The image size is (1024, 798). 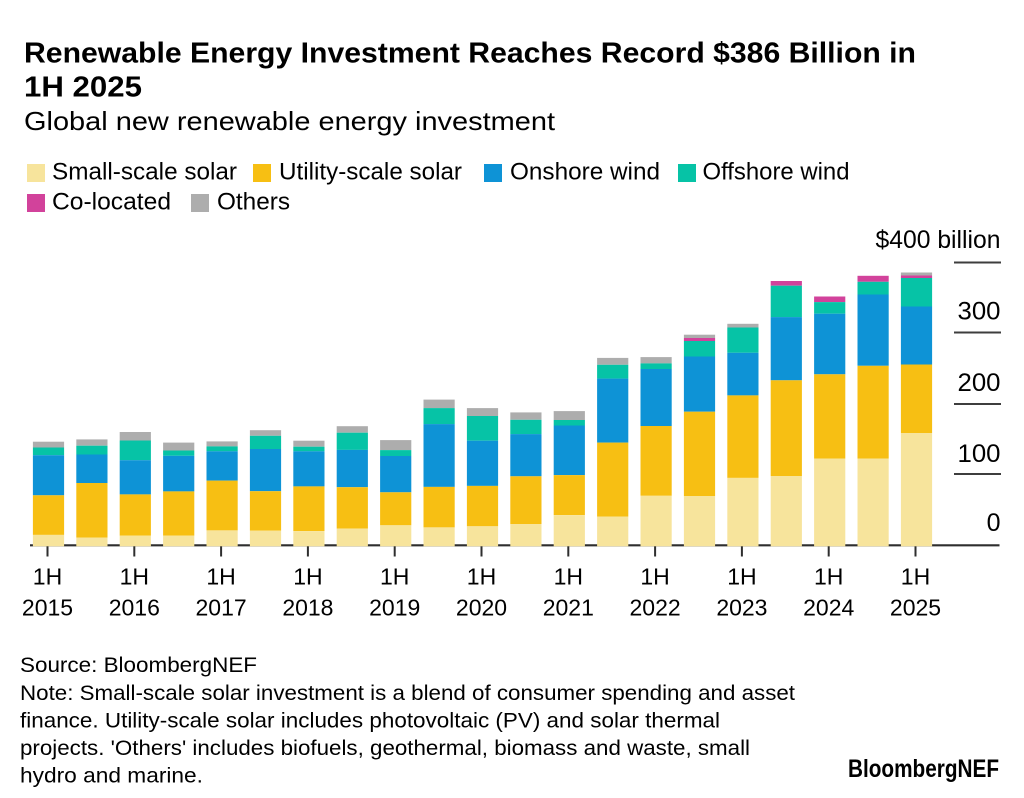 What do you see at coordinates (47, 607) in the screenshot?
I see `svg-text: 2015` at bounding box center [47, 607].